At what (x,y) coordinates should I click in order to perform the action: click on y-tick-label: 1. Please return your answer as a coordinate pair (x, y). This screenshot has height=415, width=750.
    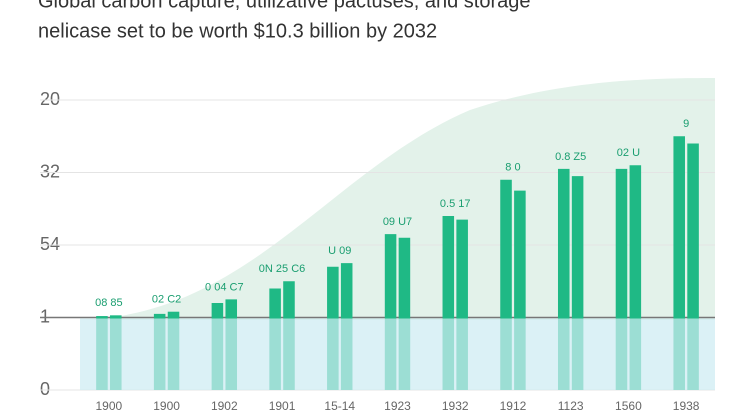
    Looking at the image, I should click on (45, 316).